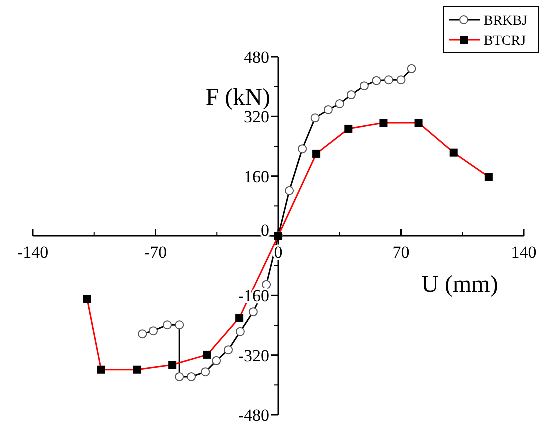 The width and height of the screenshot is (547, 423). Describe the element at coordinates (257, 57) in the screenshot. I see `y-tick-label: 480` at that location.